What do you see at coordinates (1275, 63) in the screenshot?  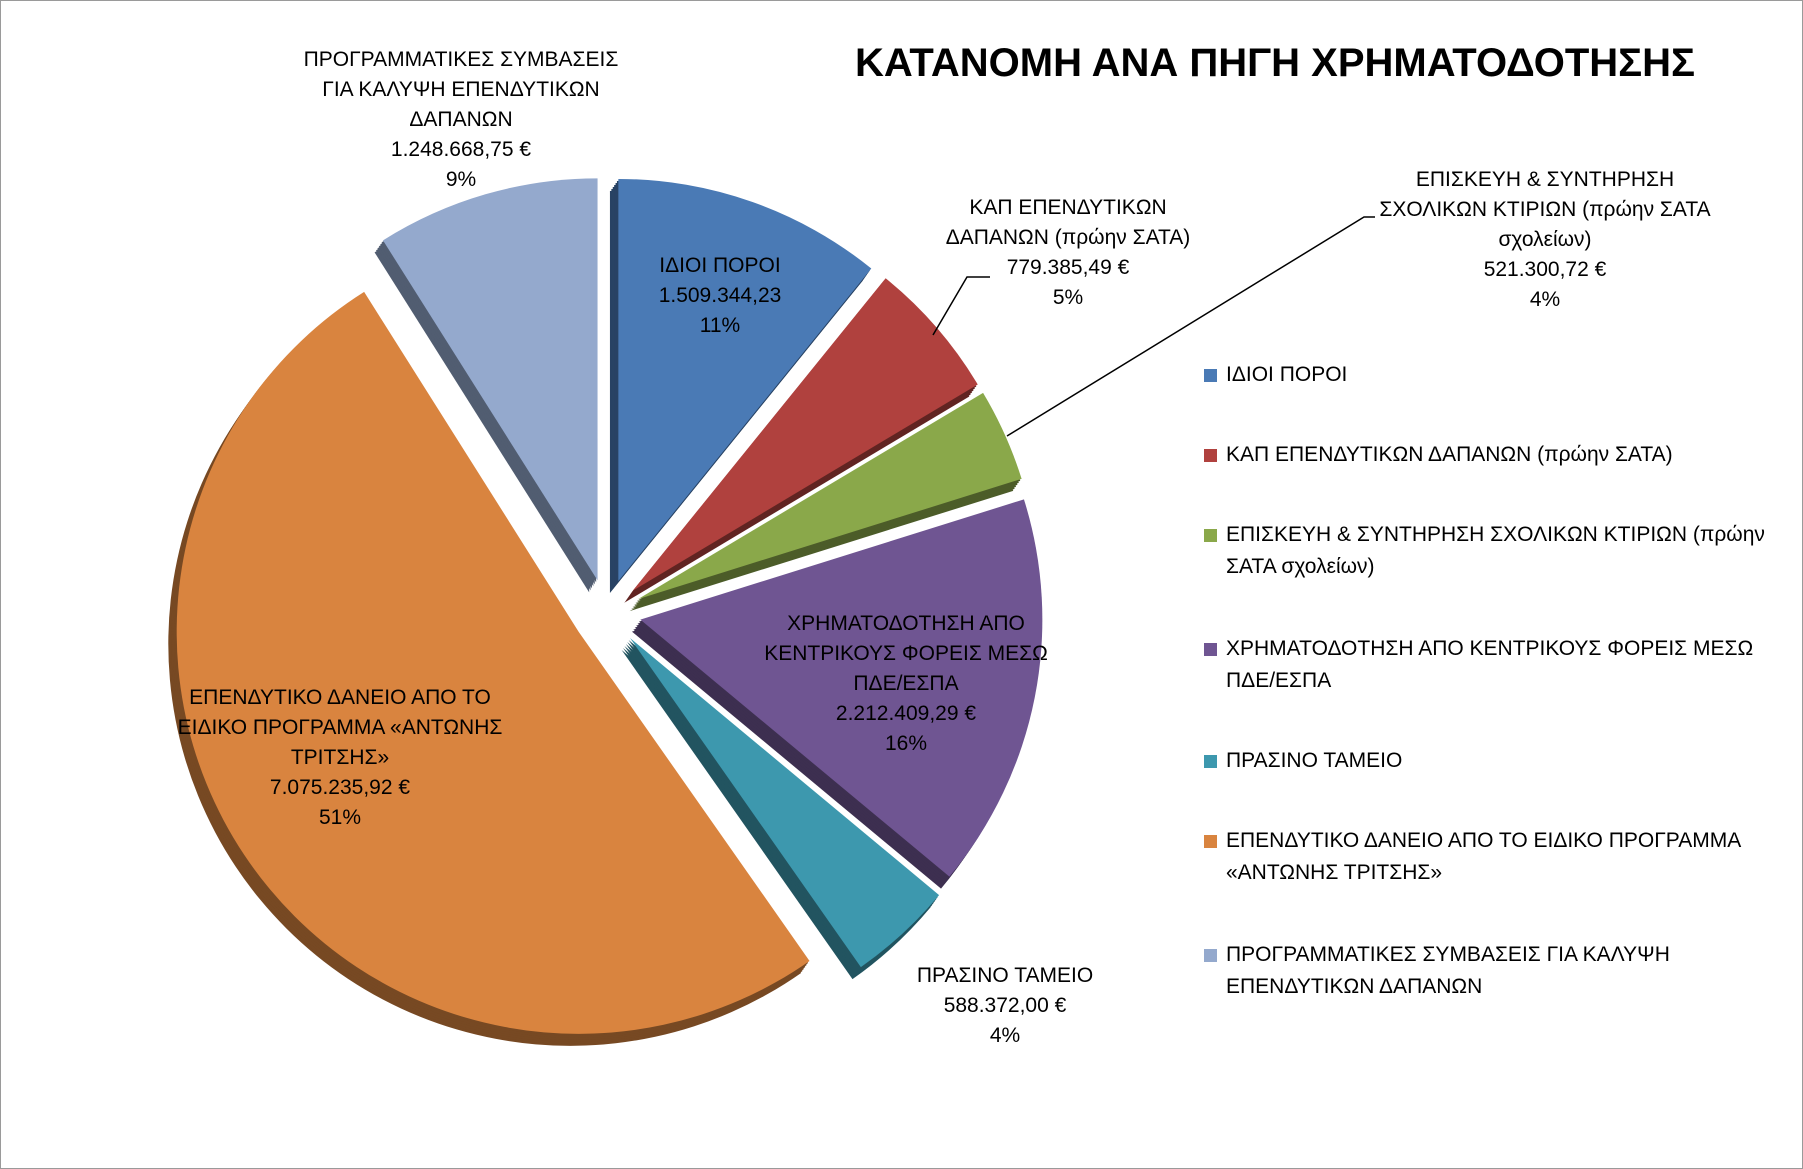 I see `chart-title: ΚΑΤΑΝΟΜΗ ΑΝΑ ΠΗΓΗ ΧΡΗΜΑΤΟΔΟΤΗΣΗΣ` at bounding box center [1275, 63].